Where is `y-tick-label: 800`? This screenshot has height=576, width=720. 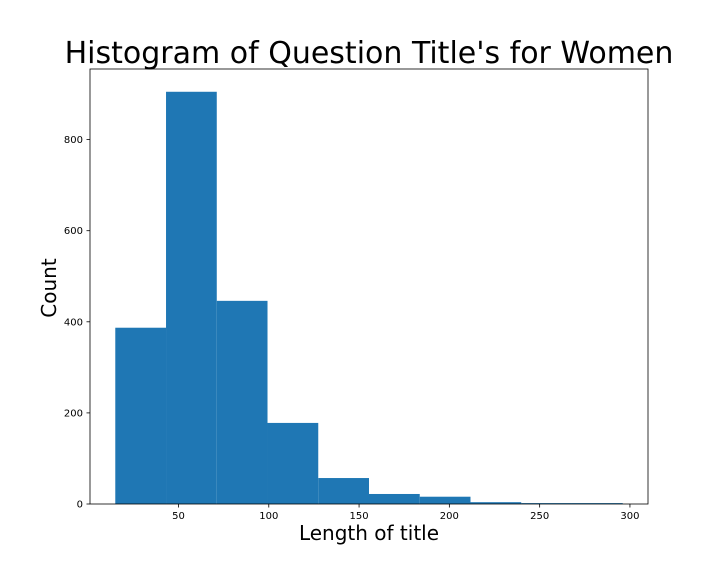
y-tick-label: 800 is located at coordinates (73, 140).